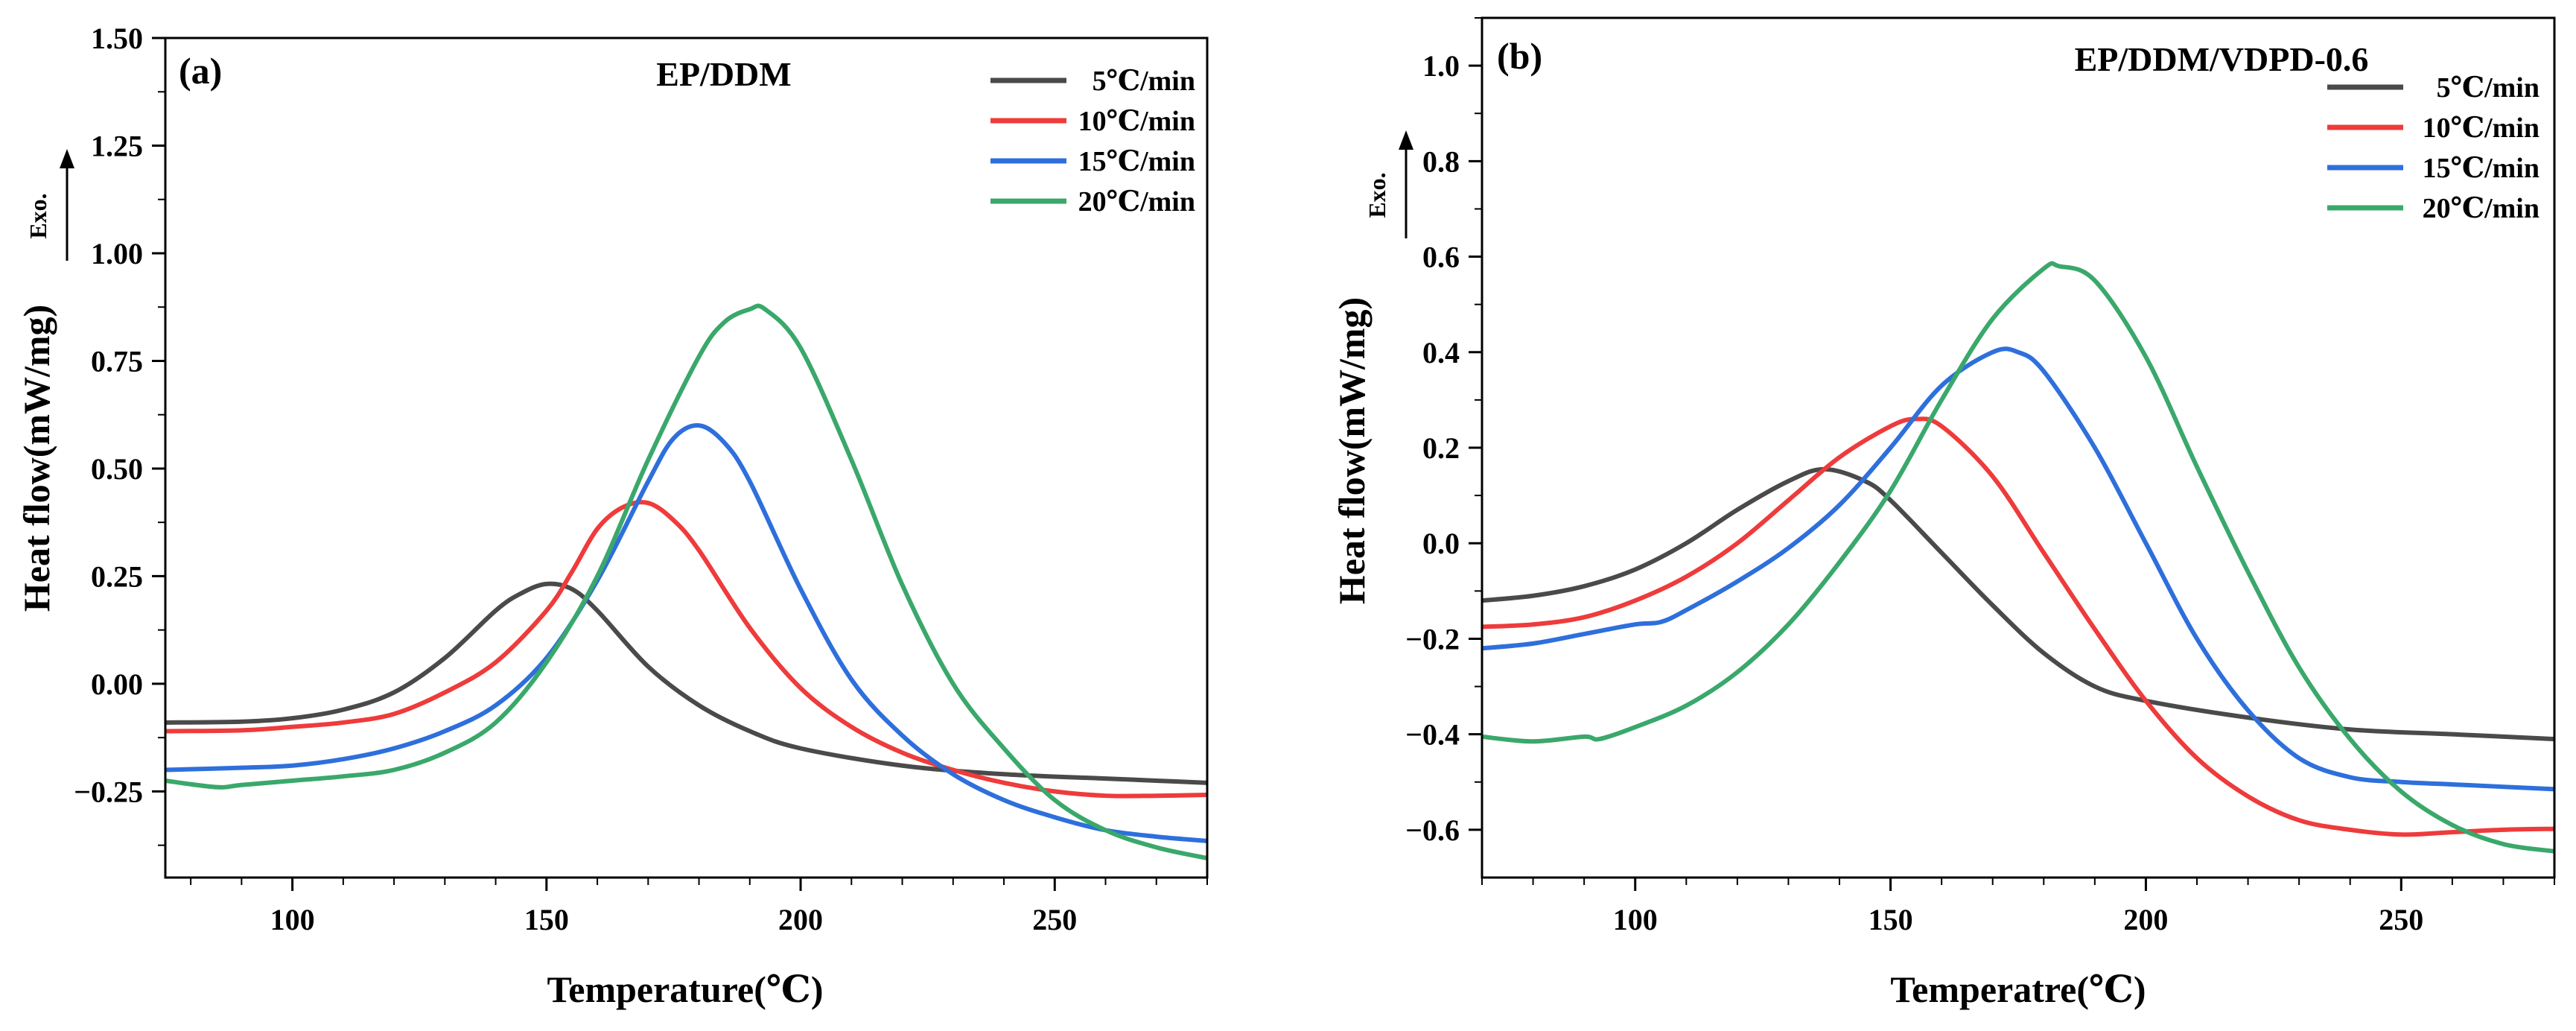 The height and width of the screenshot is (1031, 2576). Describe the element at coordinates (1136, 122) in the screenshot. I see `panel-a-legend-label: 10℃/min` at that location.